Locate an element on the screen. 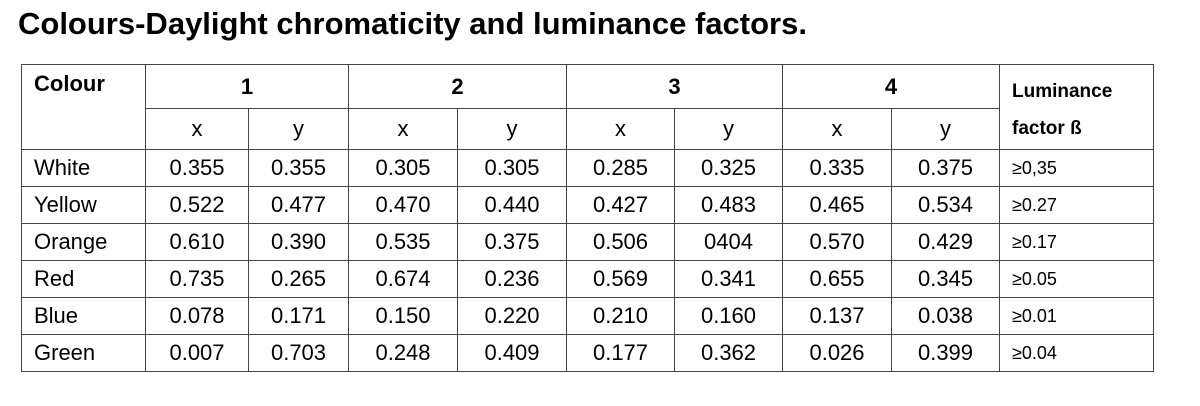 The image size is (1200, 406). colour-name: Green is located at coordinates (83, 353).